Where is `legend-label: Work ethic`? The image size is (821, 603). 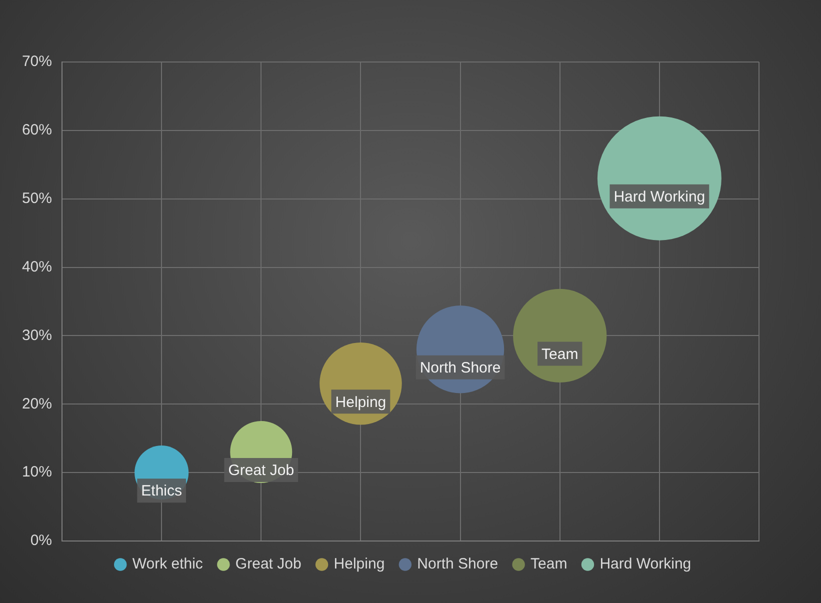
legend-label: Work ethic is located at coordinates (168, 564).